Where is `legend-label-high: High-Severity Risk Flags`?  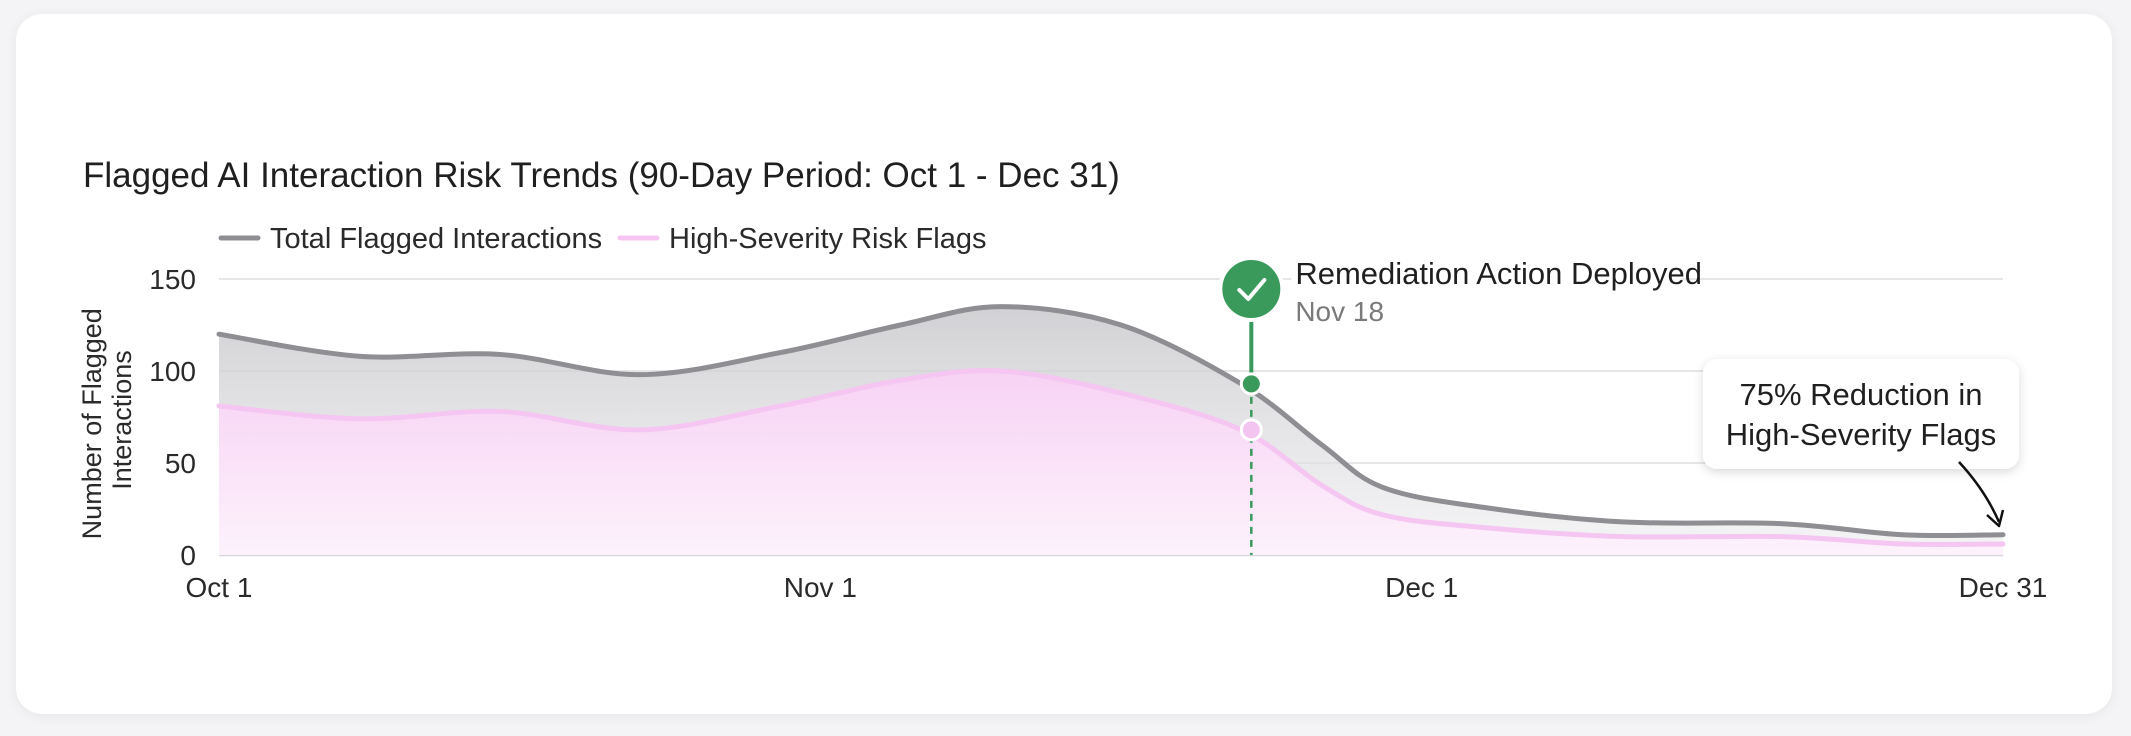 legend-label-high: High-Severity Risk Flags is located at coordinates (827, 239).